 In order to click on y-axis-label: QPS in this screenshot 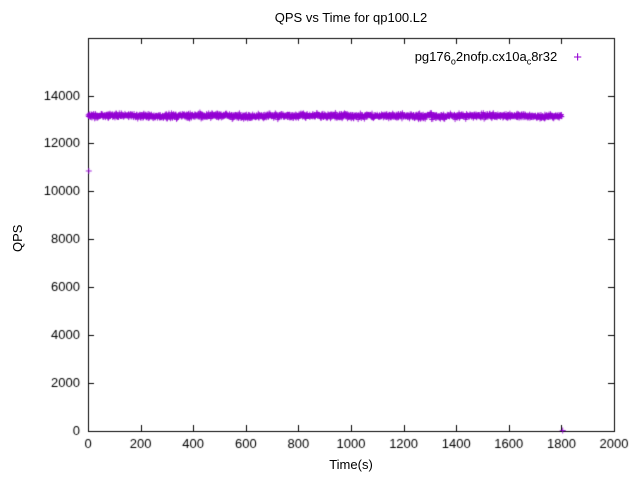, I will do `click(17, 238)`.